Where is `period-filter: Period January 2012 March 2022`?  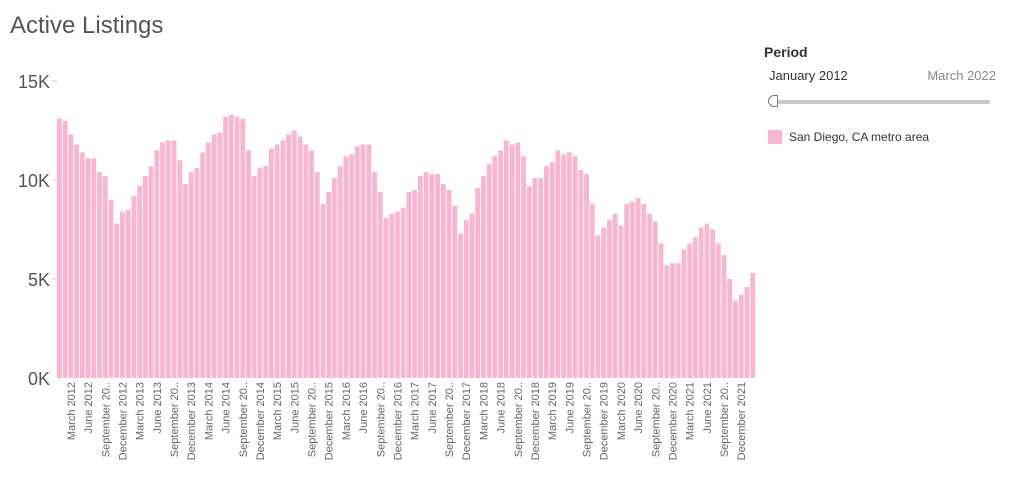
period-filter: Period January 2012 March 2022 is located at coordinates (884, 75).